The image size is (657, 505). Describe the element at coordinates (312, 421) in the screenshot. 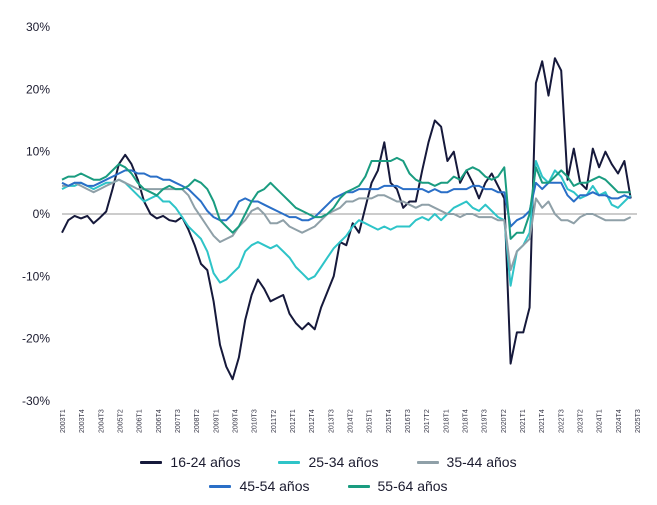

I see `x-tick-label: 2012T4` at that location.